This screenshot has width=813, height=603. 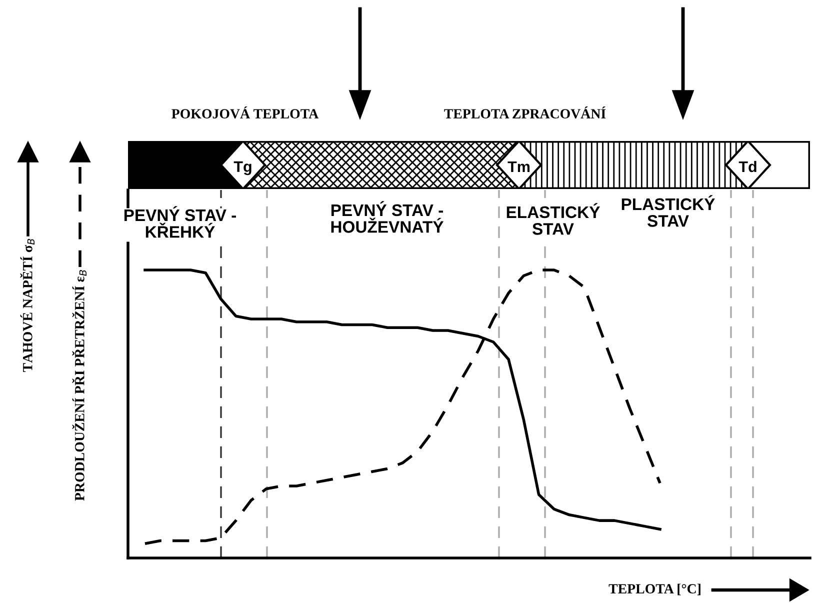 What do you see at coordinates (180, 222) in the screenshot?
I see `text: PEVNÝ STAV - KŘEHKÝ` at bounding box center [180, 222].